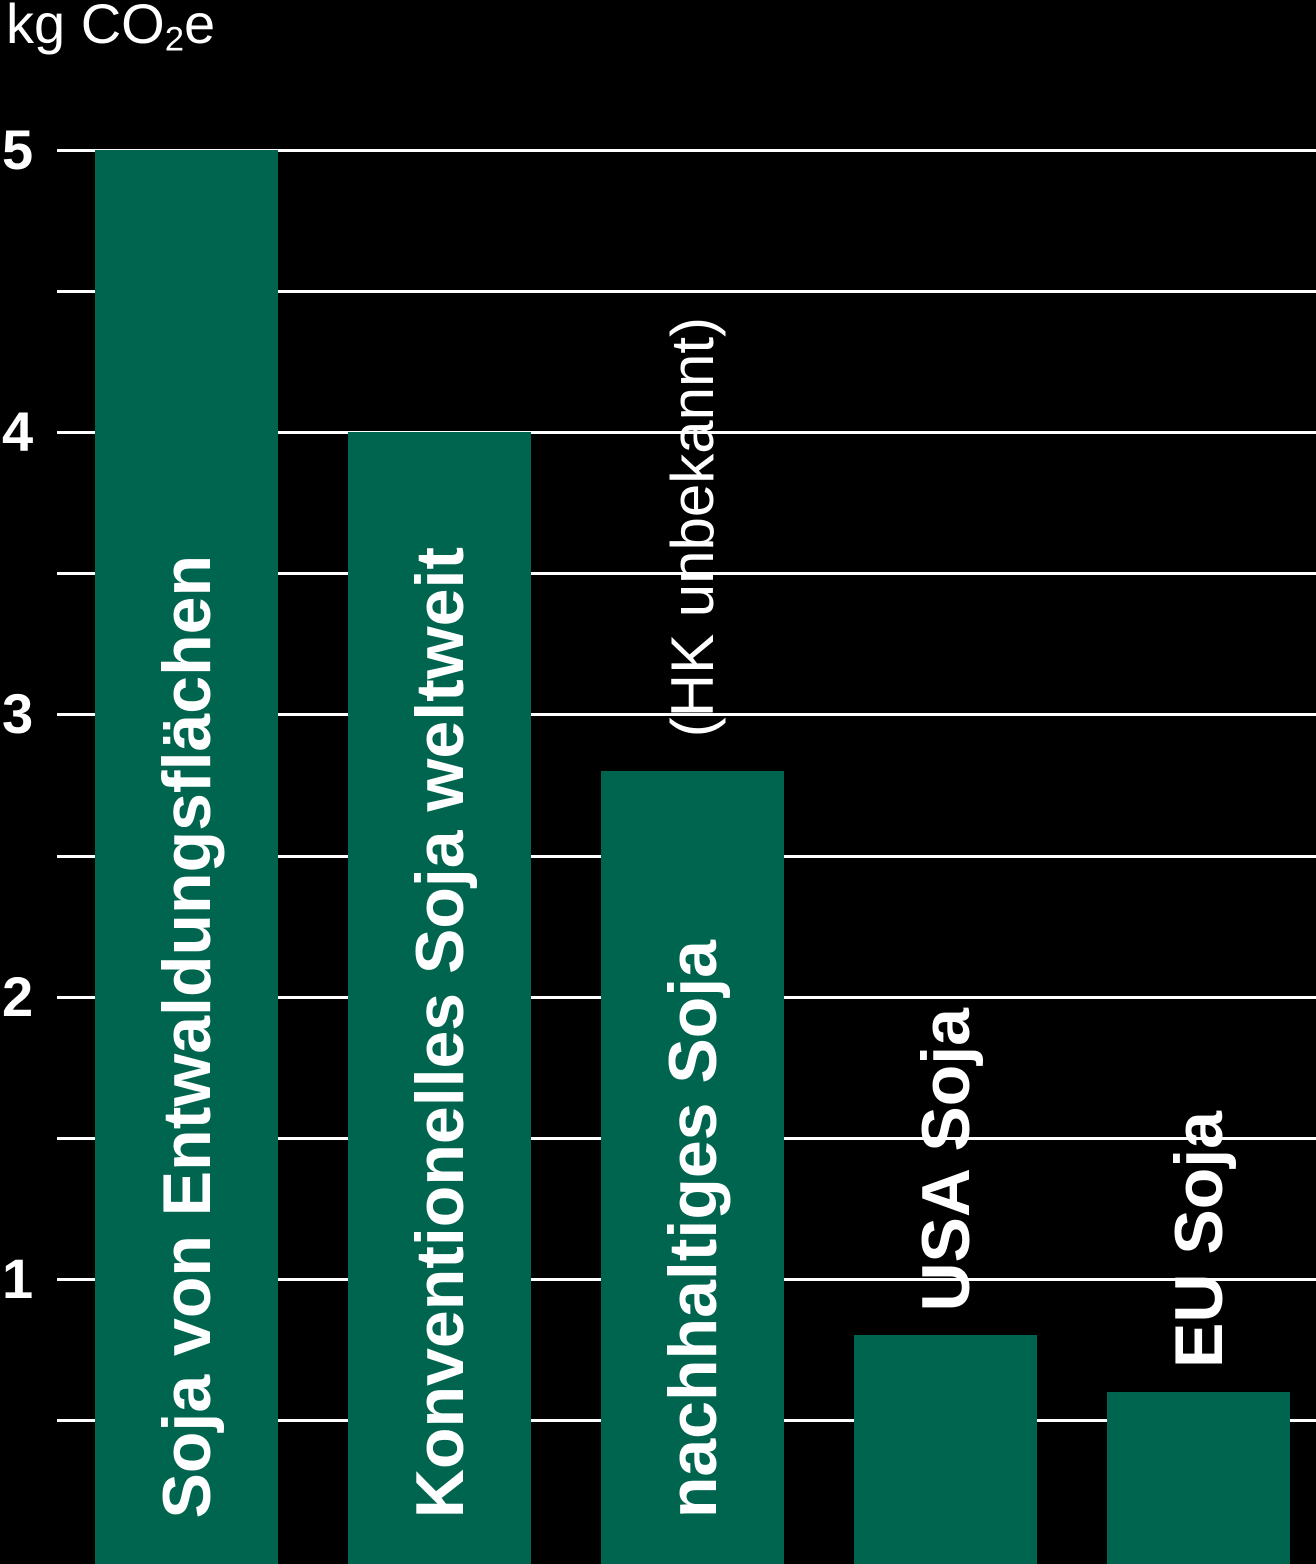 The height and width of the screenshot is (1564, 1316). What do you see at coordinates (200, 27) in the screenshot?
I see `unit-suffix: e` at bounding box center [200, 27].